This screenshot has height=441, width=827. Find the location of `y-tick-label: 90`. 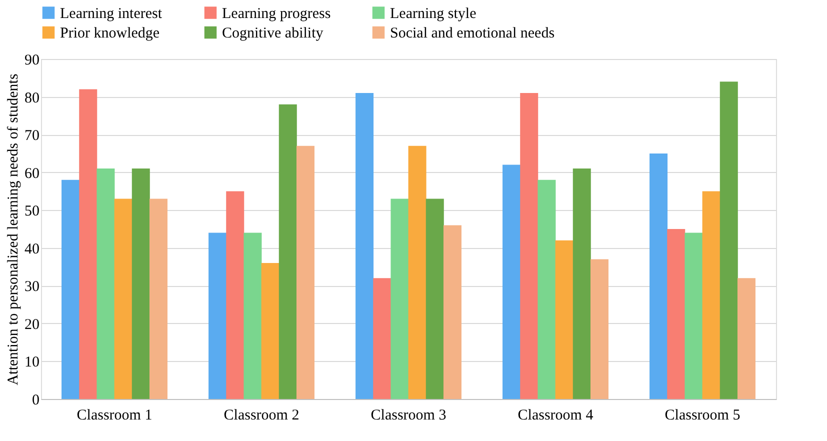

y-tick-label: 90 is located at coordinates (32, 60).